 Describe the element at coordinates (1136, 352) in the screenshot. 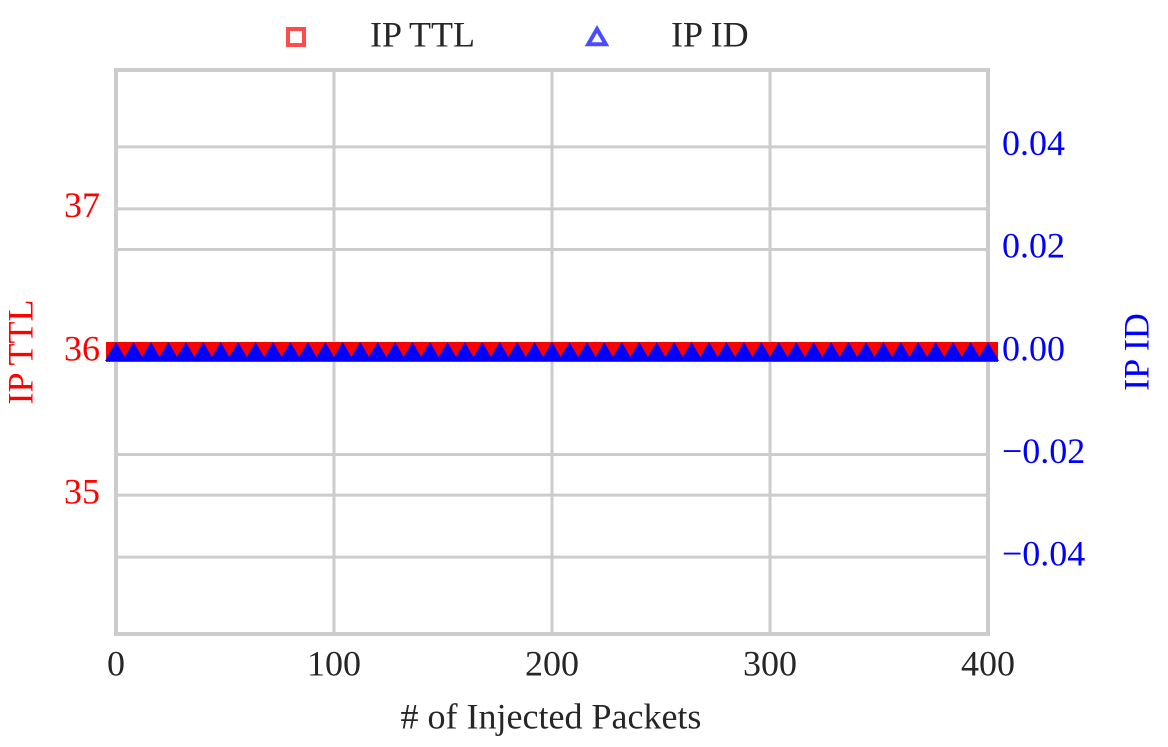

I see `y2-axis-label: IP ID` at that location.